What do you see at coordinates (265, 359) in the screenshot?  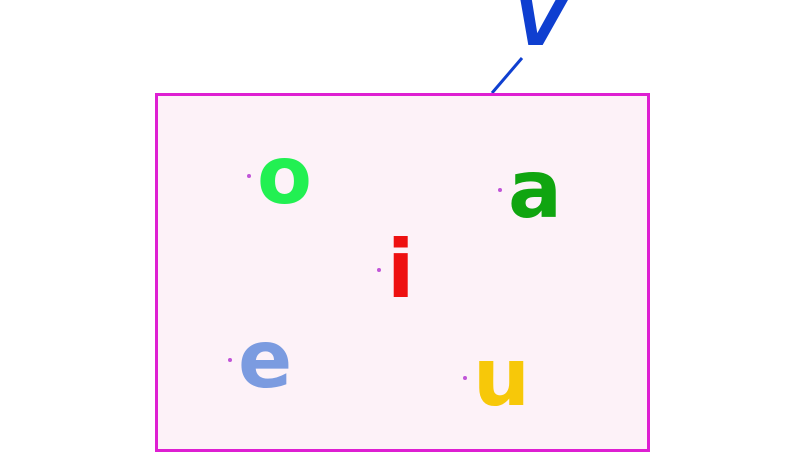 I see `element-letter-e: e` at bounding box center [265, 359].